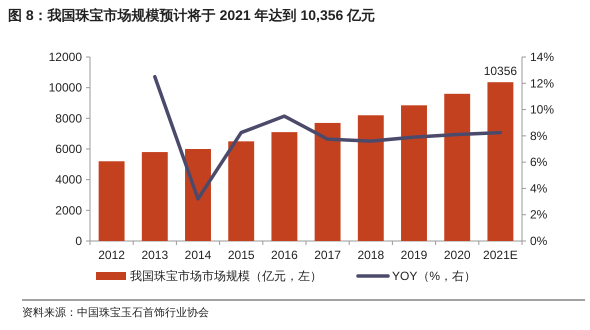 This screenshot has width=590, height=330. What do you see at coordinates (501, 71) in the screenshot?
I see `data-label: 10356` at bounding box center [501, 71].